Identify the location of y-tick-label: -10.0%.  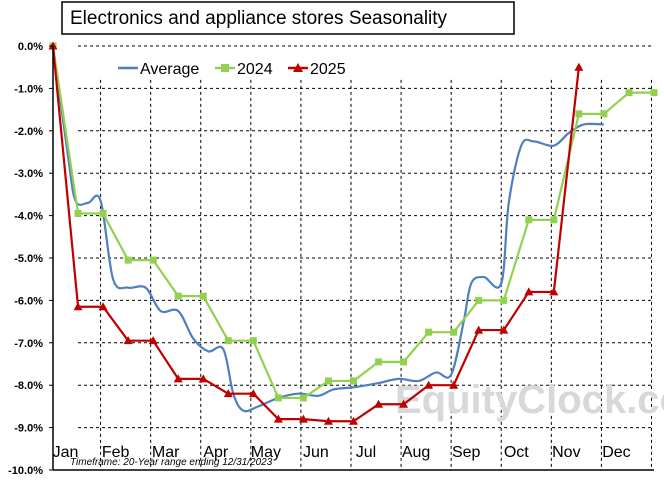
(25, 471).